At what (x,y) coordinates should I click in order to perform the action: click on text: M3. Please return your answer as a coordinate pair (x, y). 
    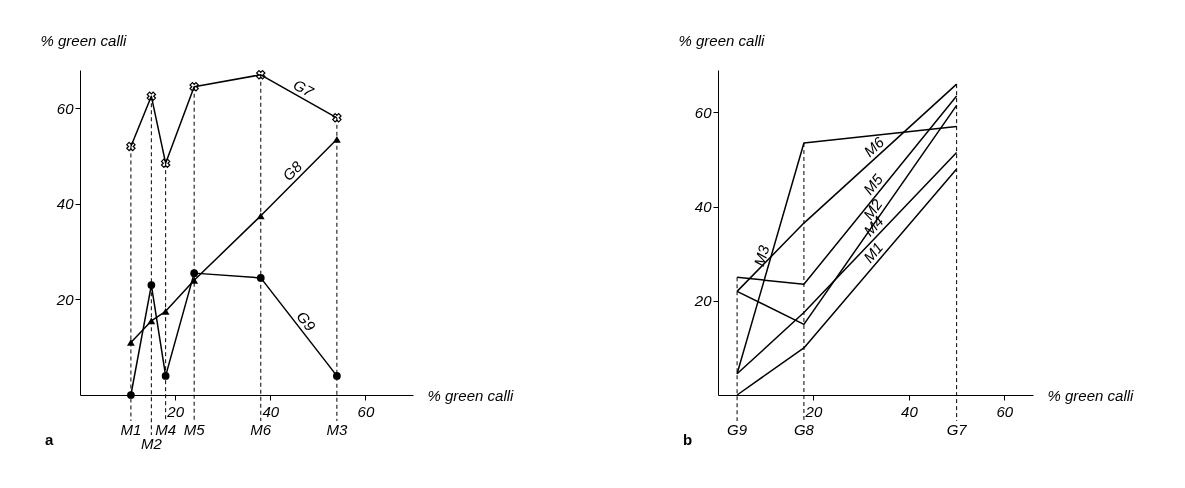
    Looking at the image, I should click on (761, 255).